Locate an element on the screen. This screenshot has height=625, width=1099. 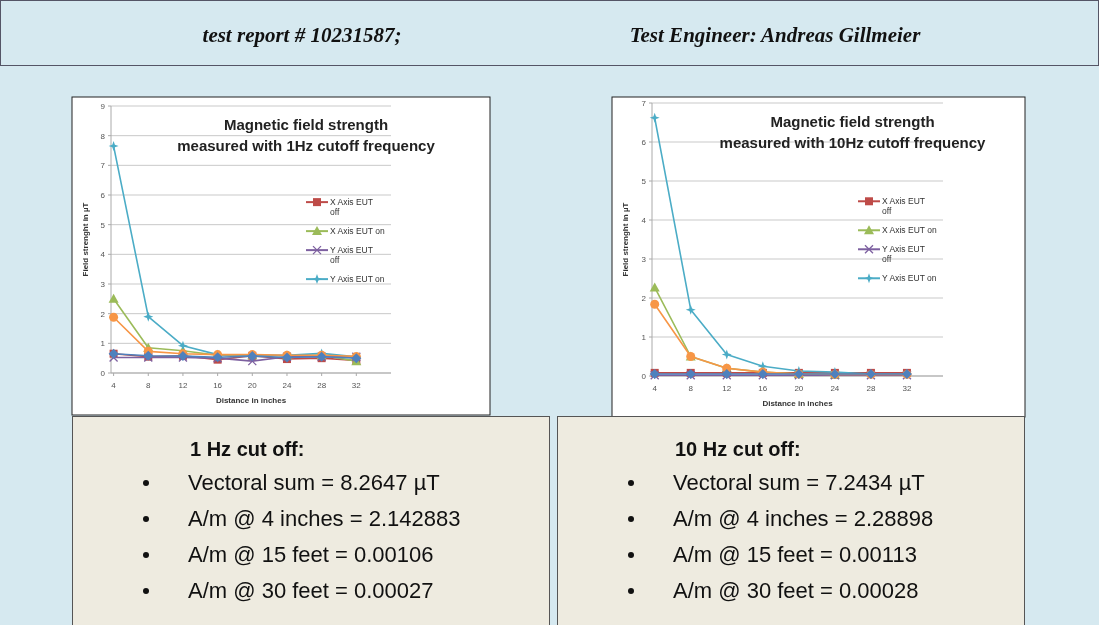
text: A/m @ 15 feet = 0.00106 is located at coordinates (311, 554).